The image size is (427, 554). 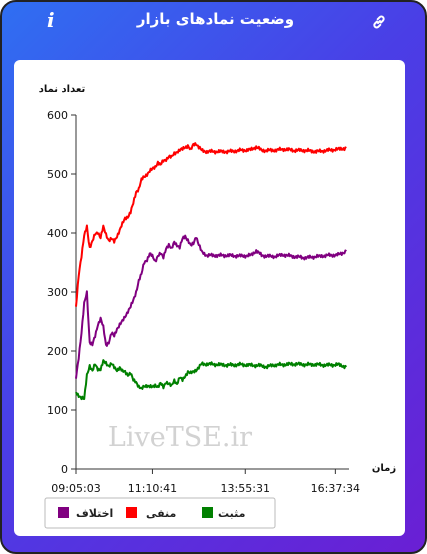 I want to click on x-tick-label: 16:37:34, so click(x=335, y=488).